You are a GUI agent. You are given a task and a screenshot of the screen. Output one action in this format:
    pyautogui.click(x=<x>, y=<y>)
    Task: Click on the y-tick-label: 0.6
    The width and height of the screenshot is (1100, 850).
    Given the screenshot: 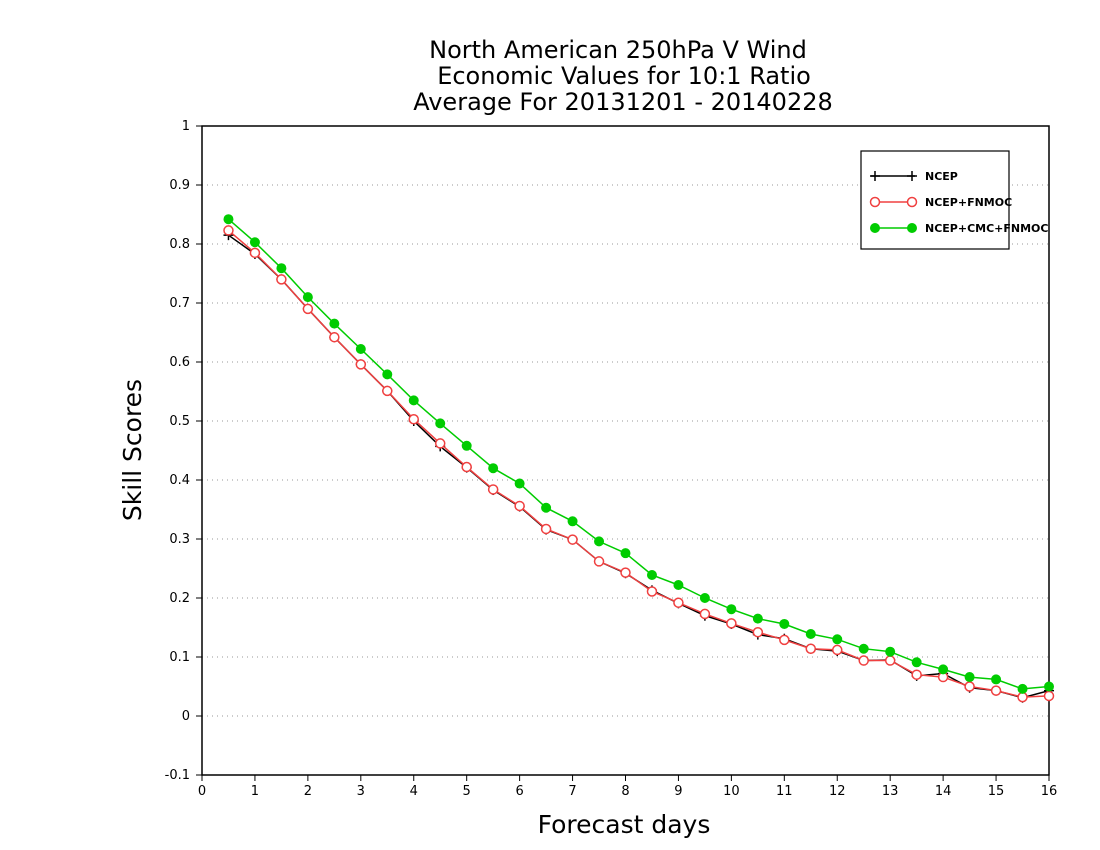 What is the action you would take?
    pyautogui.click(x=179, y=362)
    